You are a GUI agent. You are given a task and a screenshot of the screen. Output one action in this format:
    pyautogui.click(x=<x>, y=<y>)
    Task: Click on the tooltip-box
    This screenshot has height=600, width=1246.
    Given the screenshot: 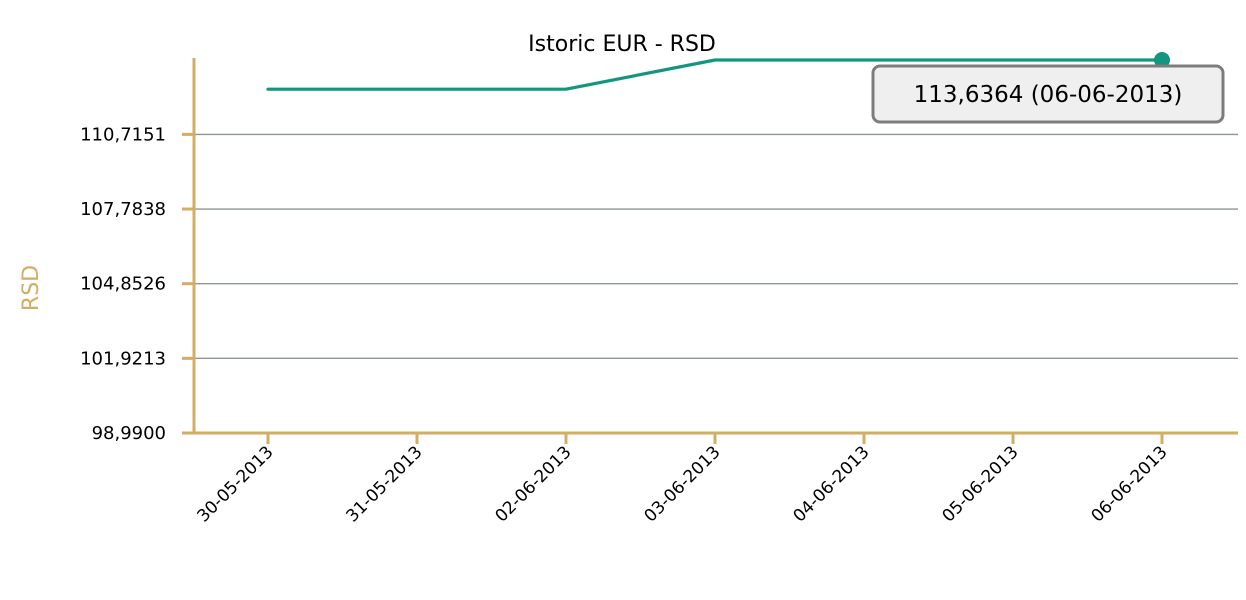 What is the action you would take?
    pyautogui.click(x=1048, y=94)
    